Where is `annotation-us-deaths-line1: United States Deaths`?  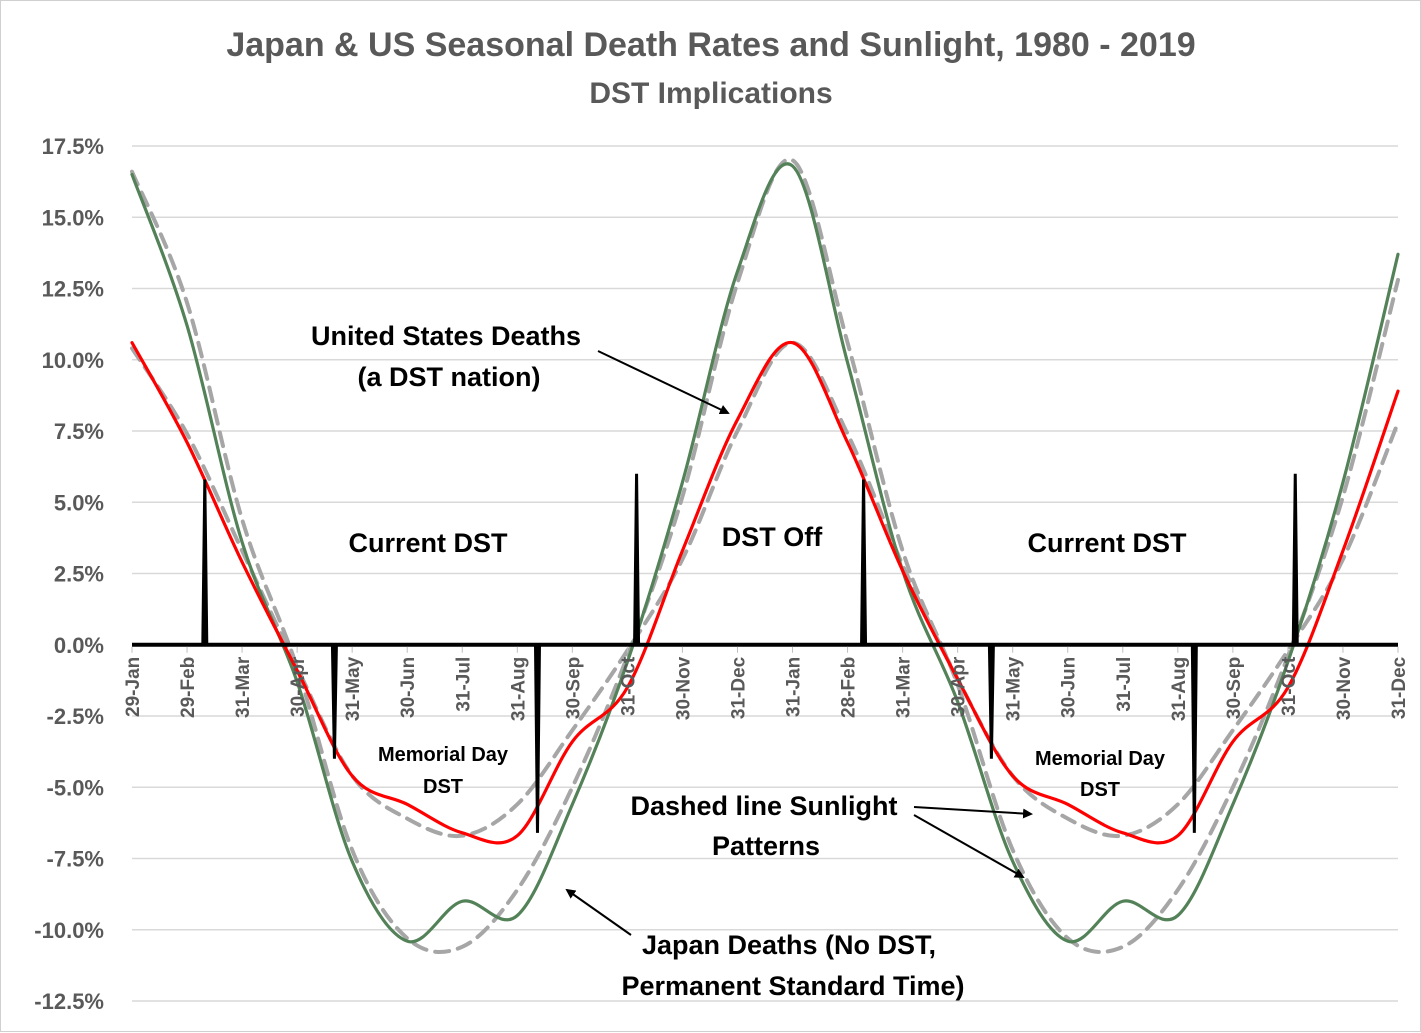
annotation-us-deaths-line1: United States Deaths is located at coordinates (446, 336).